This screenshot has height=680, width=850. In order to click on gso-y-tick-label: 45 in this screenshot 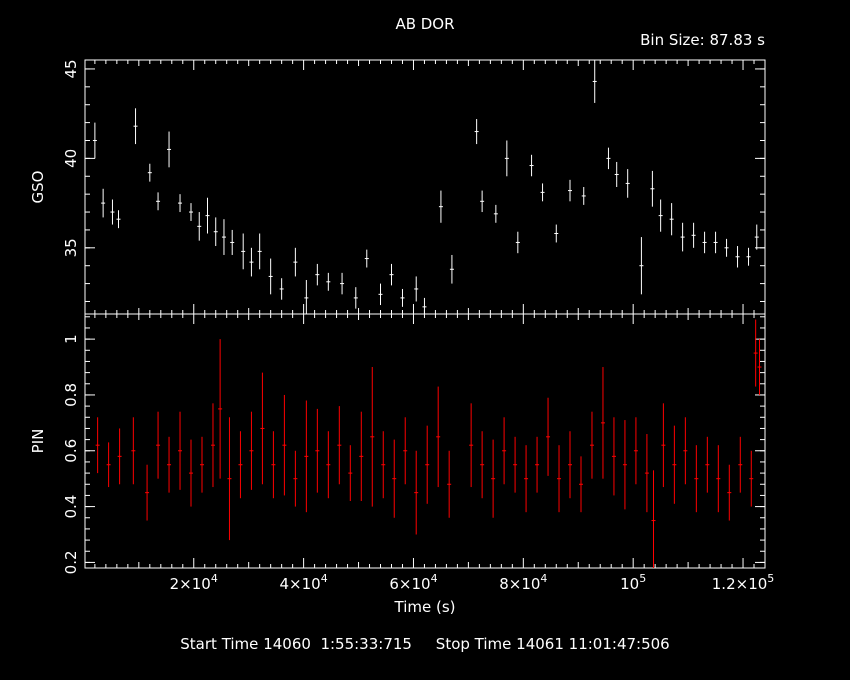, I will do `click(71, 68)`.